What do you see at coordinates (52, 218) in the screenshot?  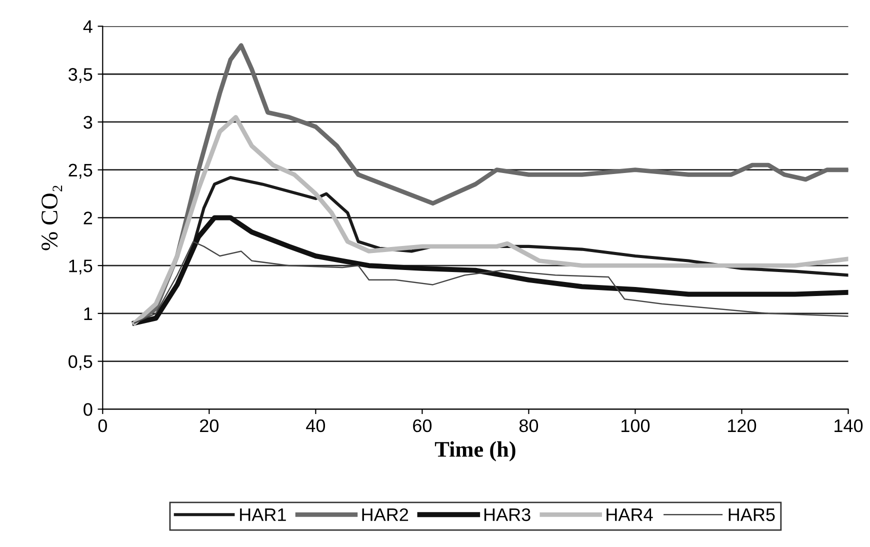 I see `y-axis-title: % CO₂` at bounding box center [52, 218].